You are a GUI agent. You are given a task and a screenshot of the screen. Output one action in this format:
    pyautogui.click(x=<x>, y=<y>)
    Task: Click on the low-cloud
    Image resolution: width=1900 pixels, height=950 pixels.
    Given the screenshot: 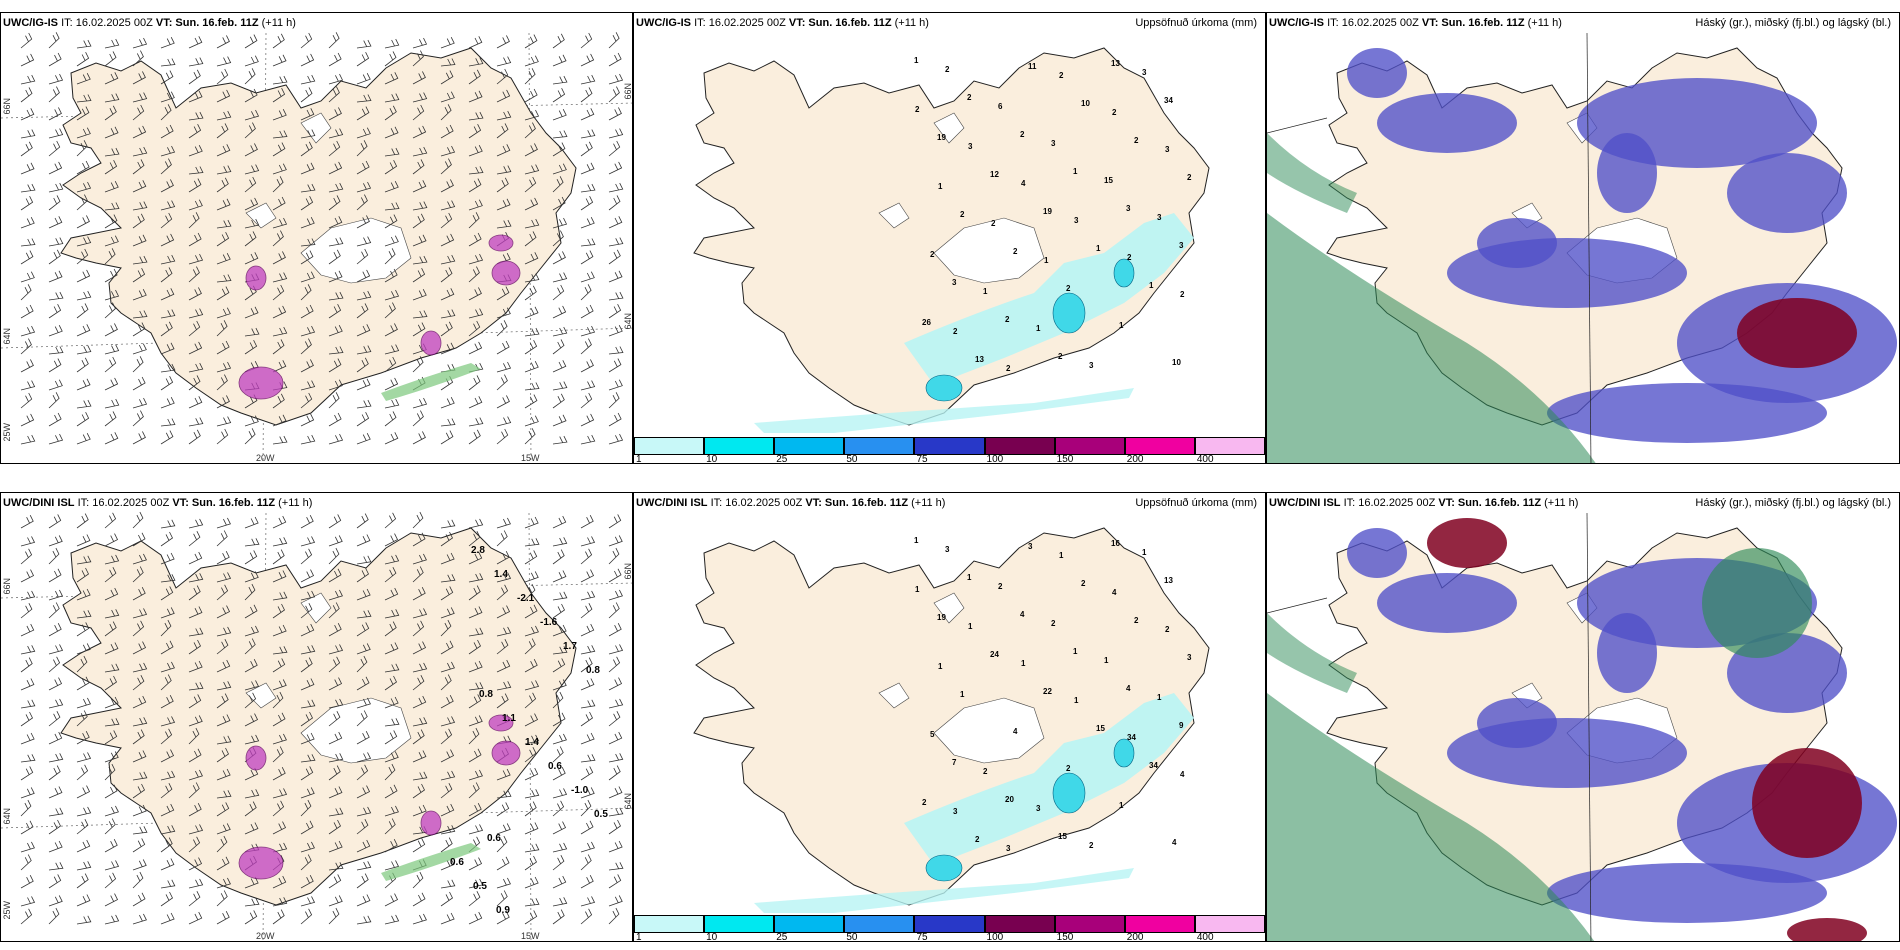 What is the action you would take?
    pyautogui.click(x=1467, y=543)
    